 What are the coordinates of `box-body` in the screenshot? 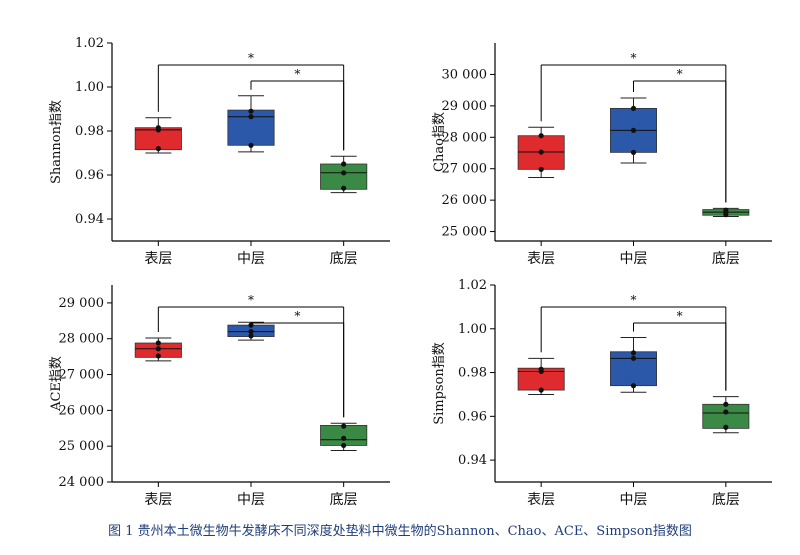 It's located at (344, 176).